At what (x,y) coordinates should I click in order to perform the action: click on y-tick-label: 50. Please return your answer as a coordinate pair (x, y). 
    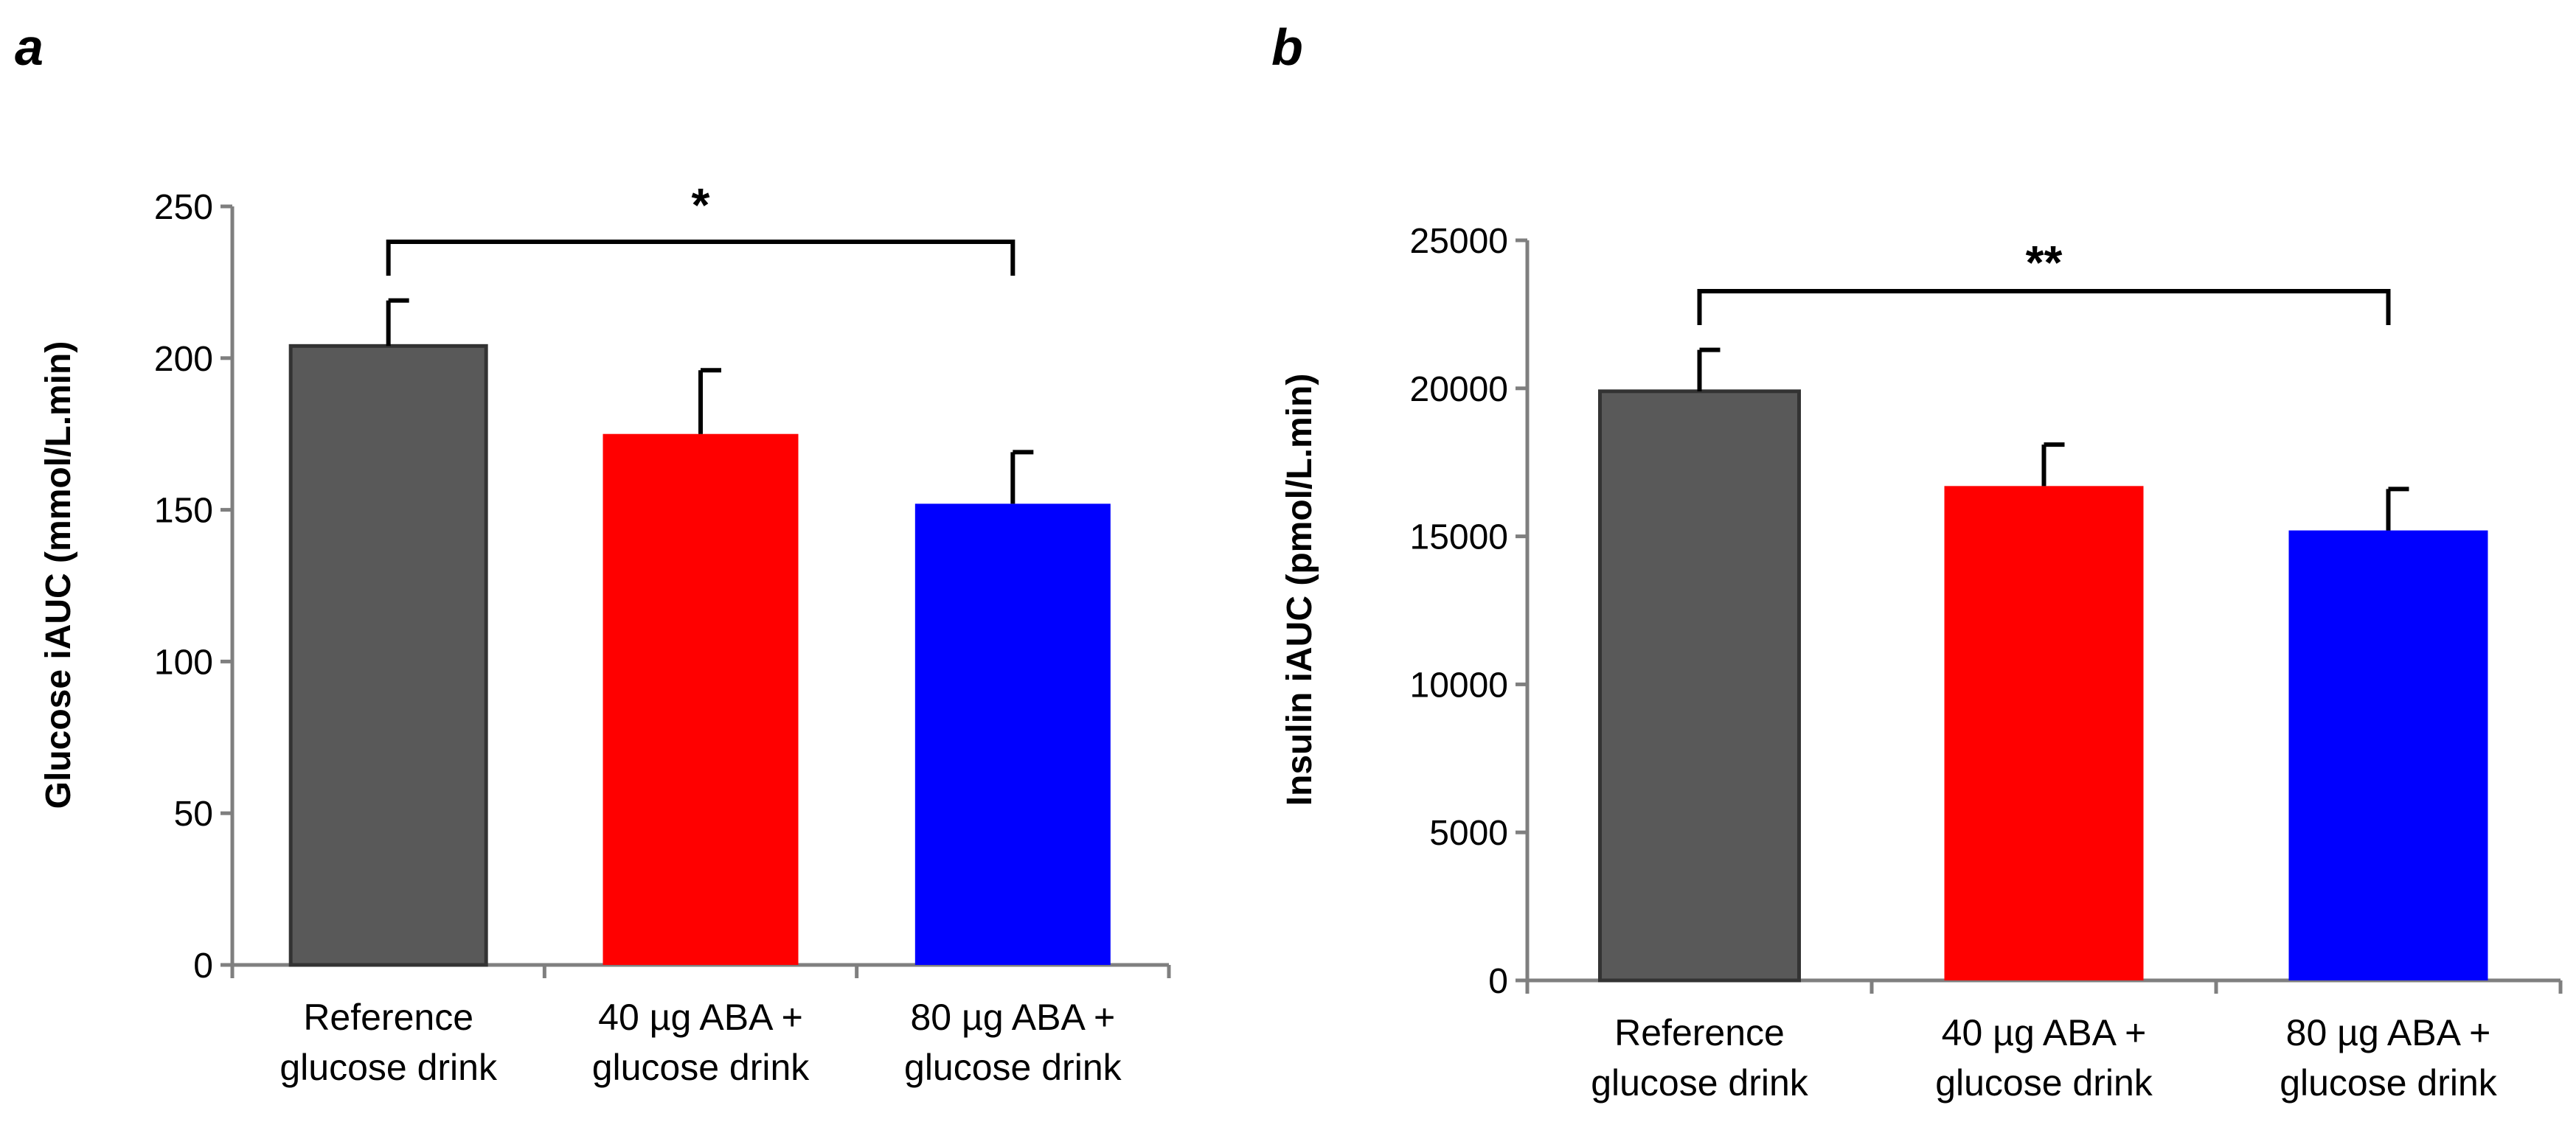
    Looking at the image, I should click on (193, 814).